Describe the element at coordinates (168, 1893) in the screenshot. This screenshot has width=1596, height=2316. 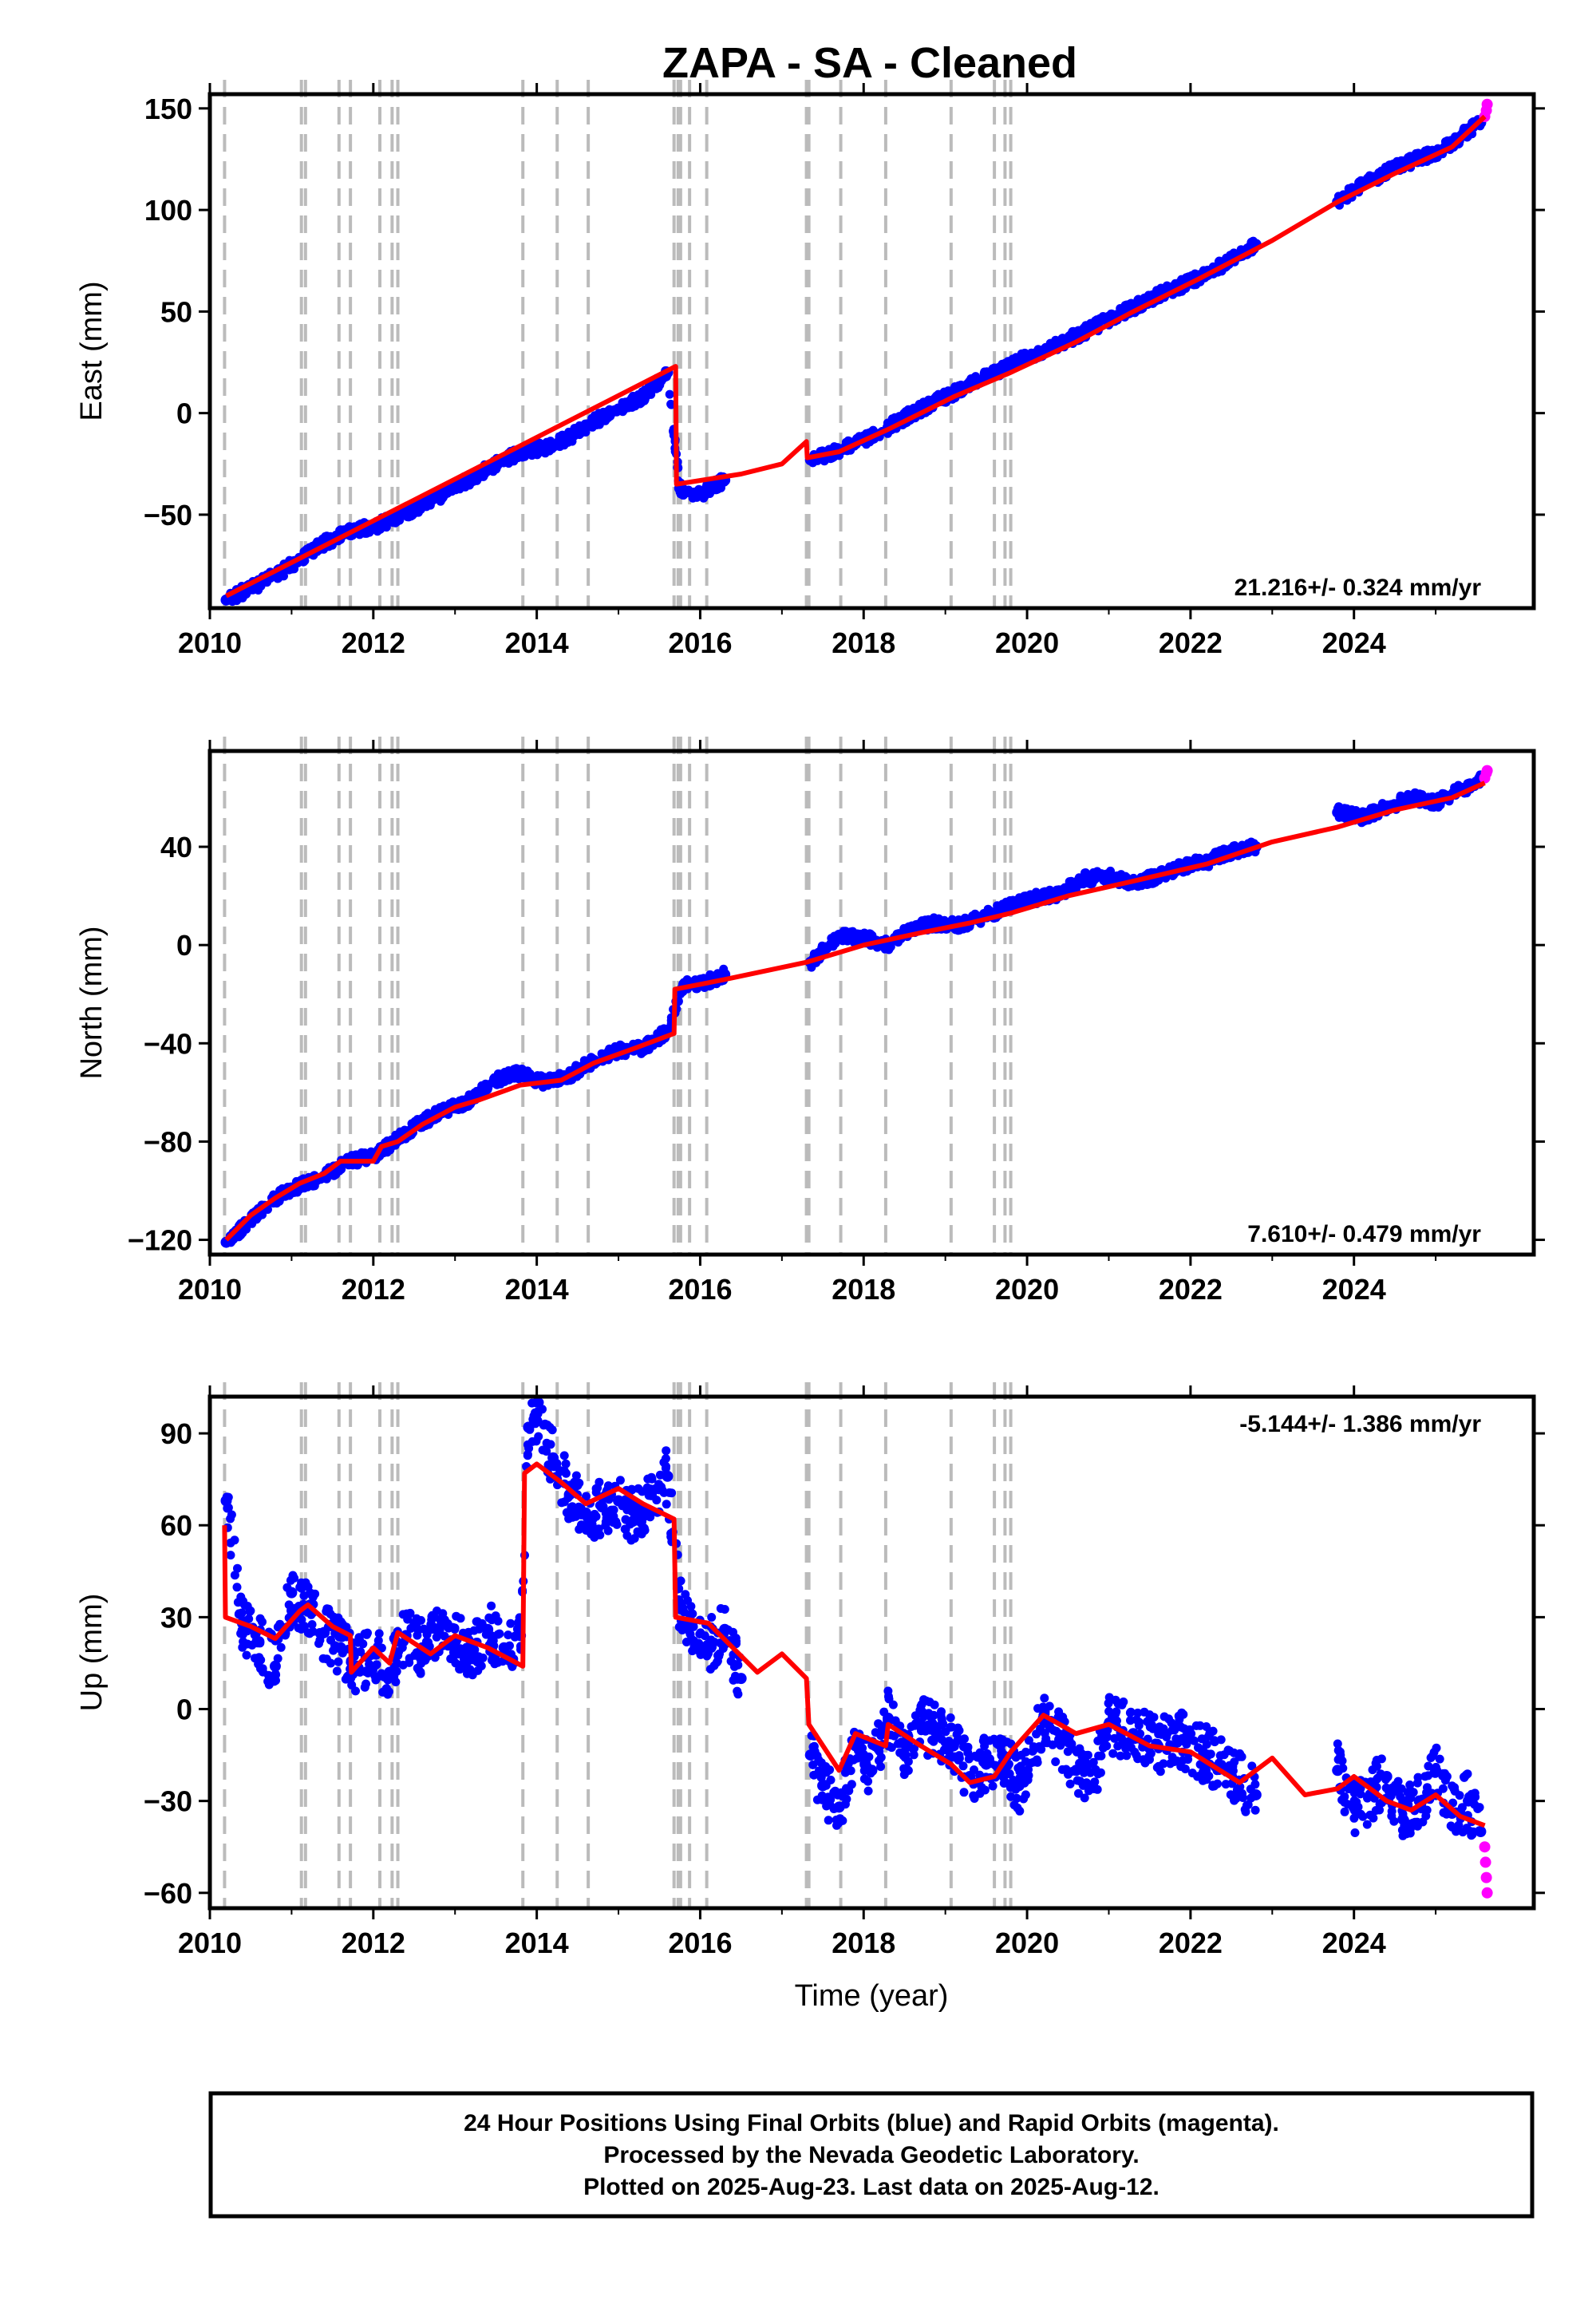
I see `y-tick-label: −60` at that location.